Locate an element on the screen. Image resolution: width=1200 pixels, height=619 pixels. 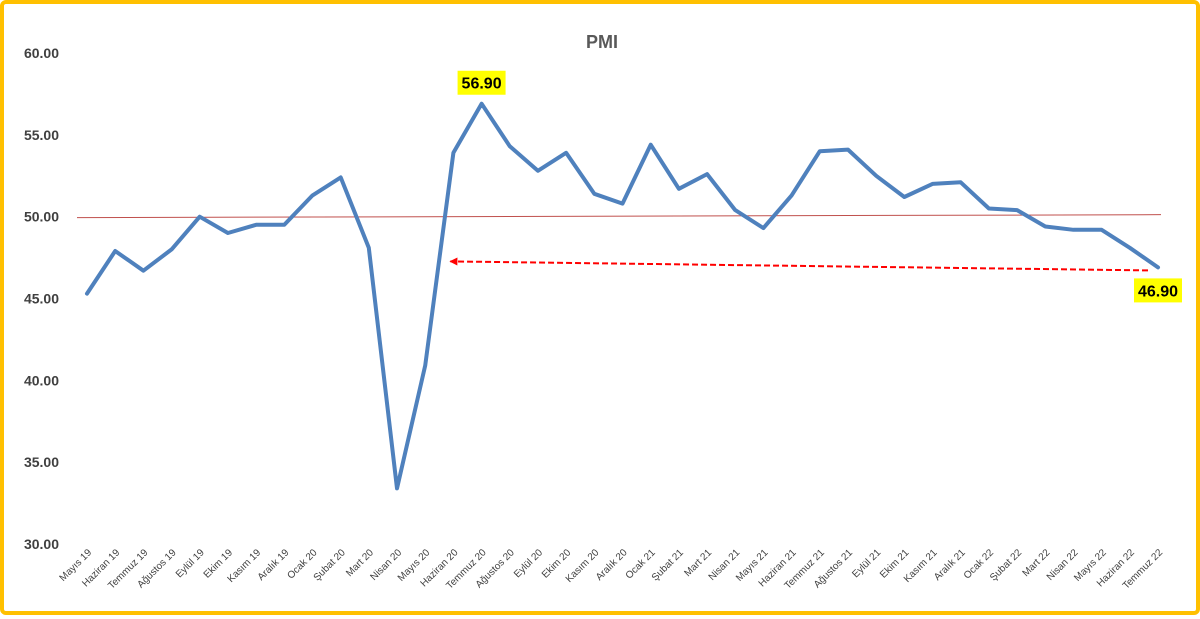
x-tick-label: Eylül 19 is located at coordinates (190, 563).